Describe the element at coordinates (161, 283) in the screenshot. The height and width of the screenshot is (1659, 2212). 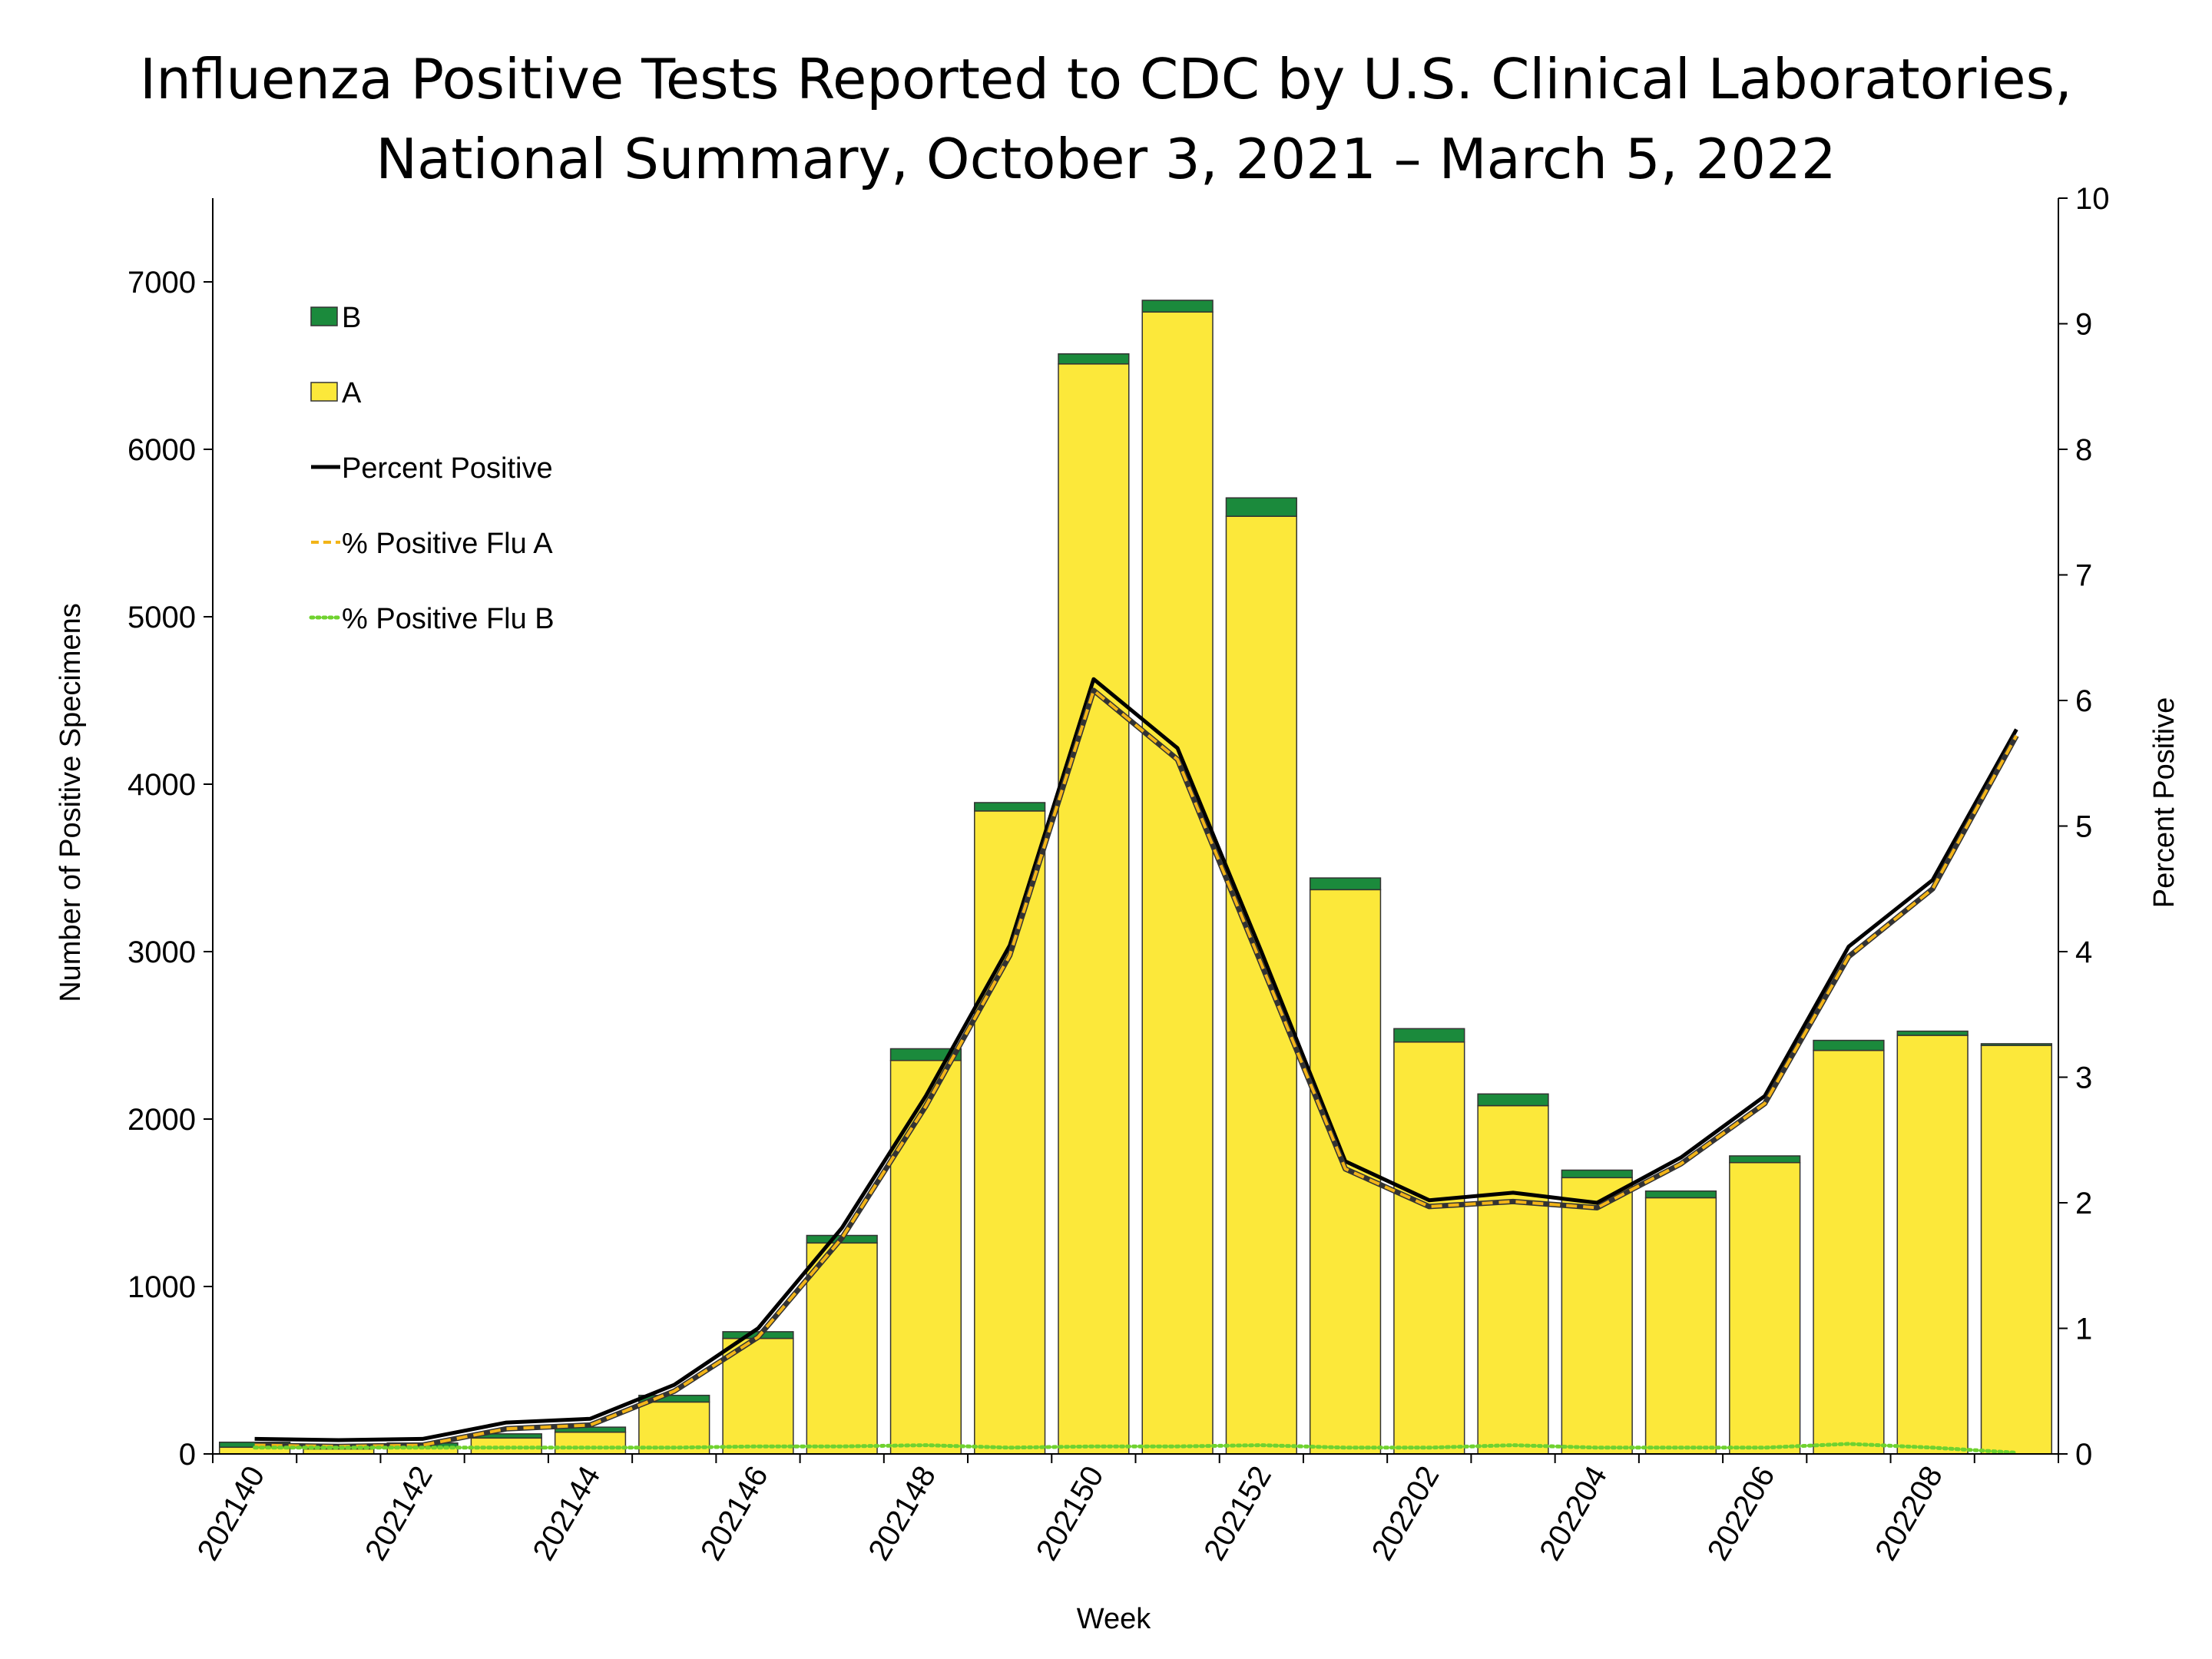
I see `y-left-tick-label: 7000` at that location.